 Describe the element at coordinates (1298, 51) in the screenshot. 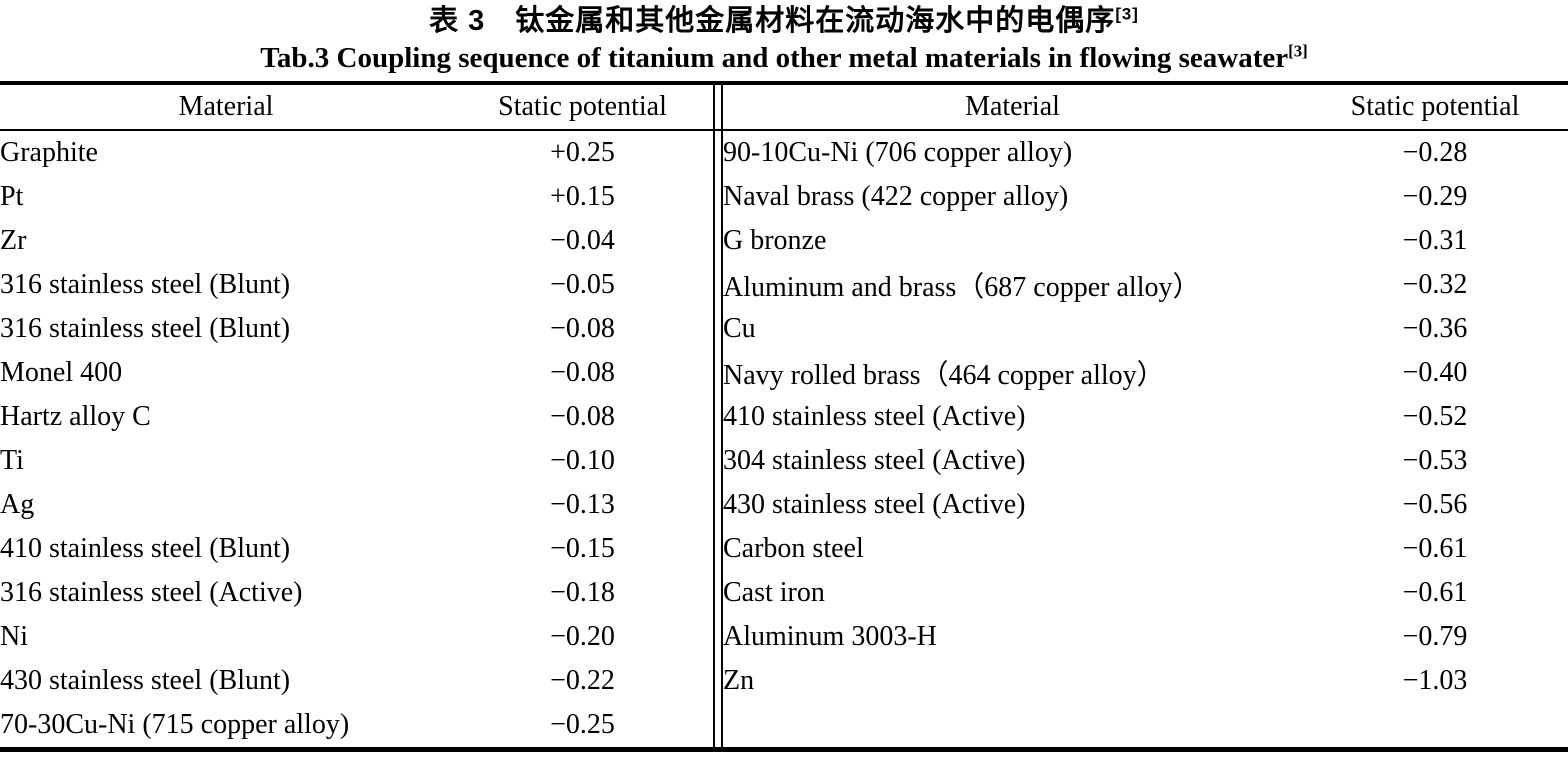

I see `citation-superscript-en: [3]` at that location.